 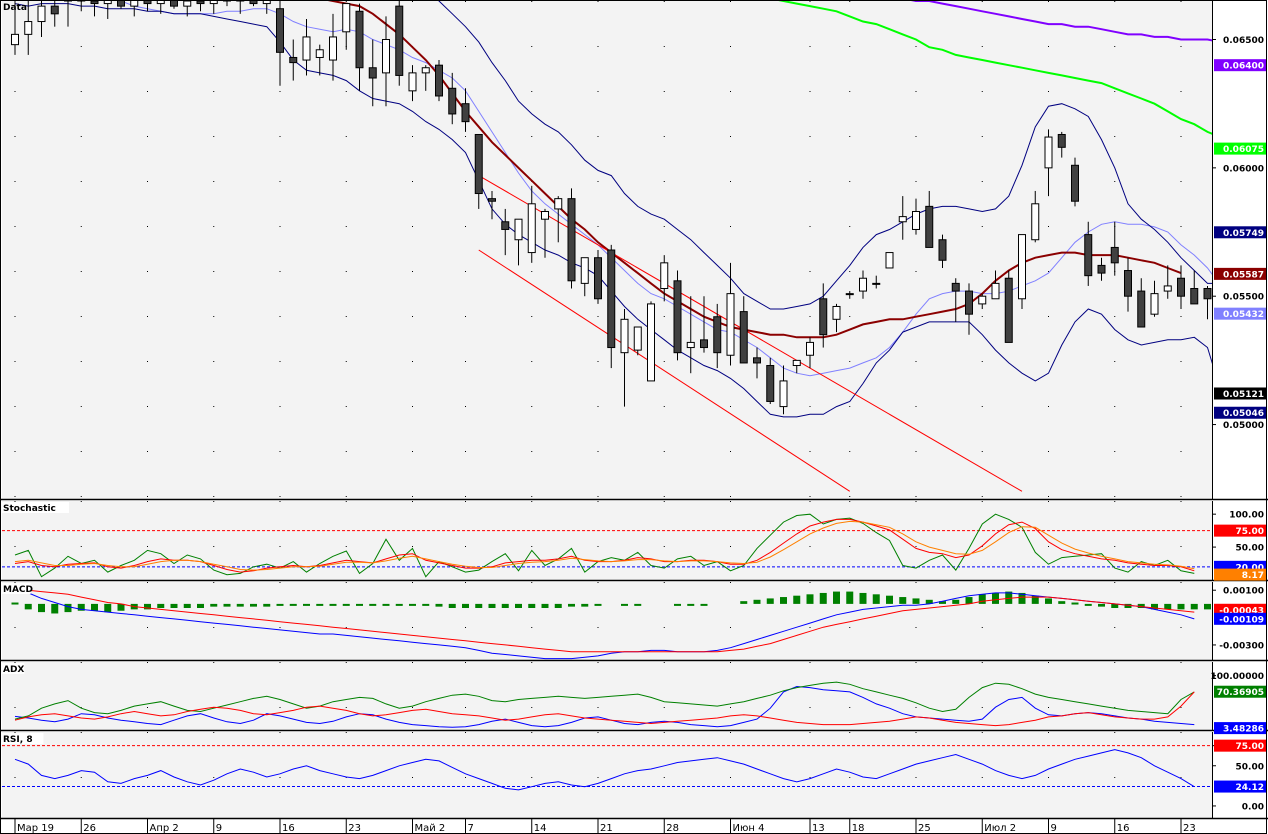 I want to click on indicator-value-badge: 75.00, so click(x=1250, y=747).